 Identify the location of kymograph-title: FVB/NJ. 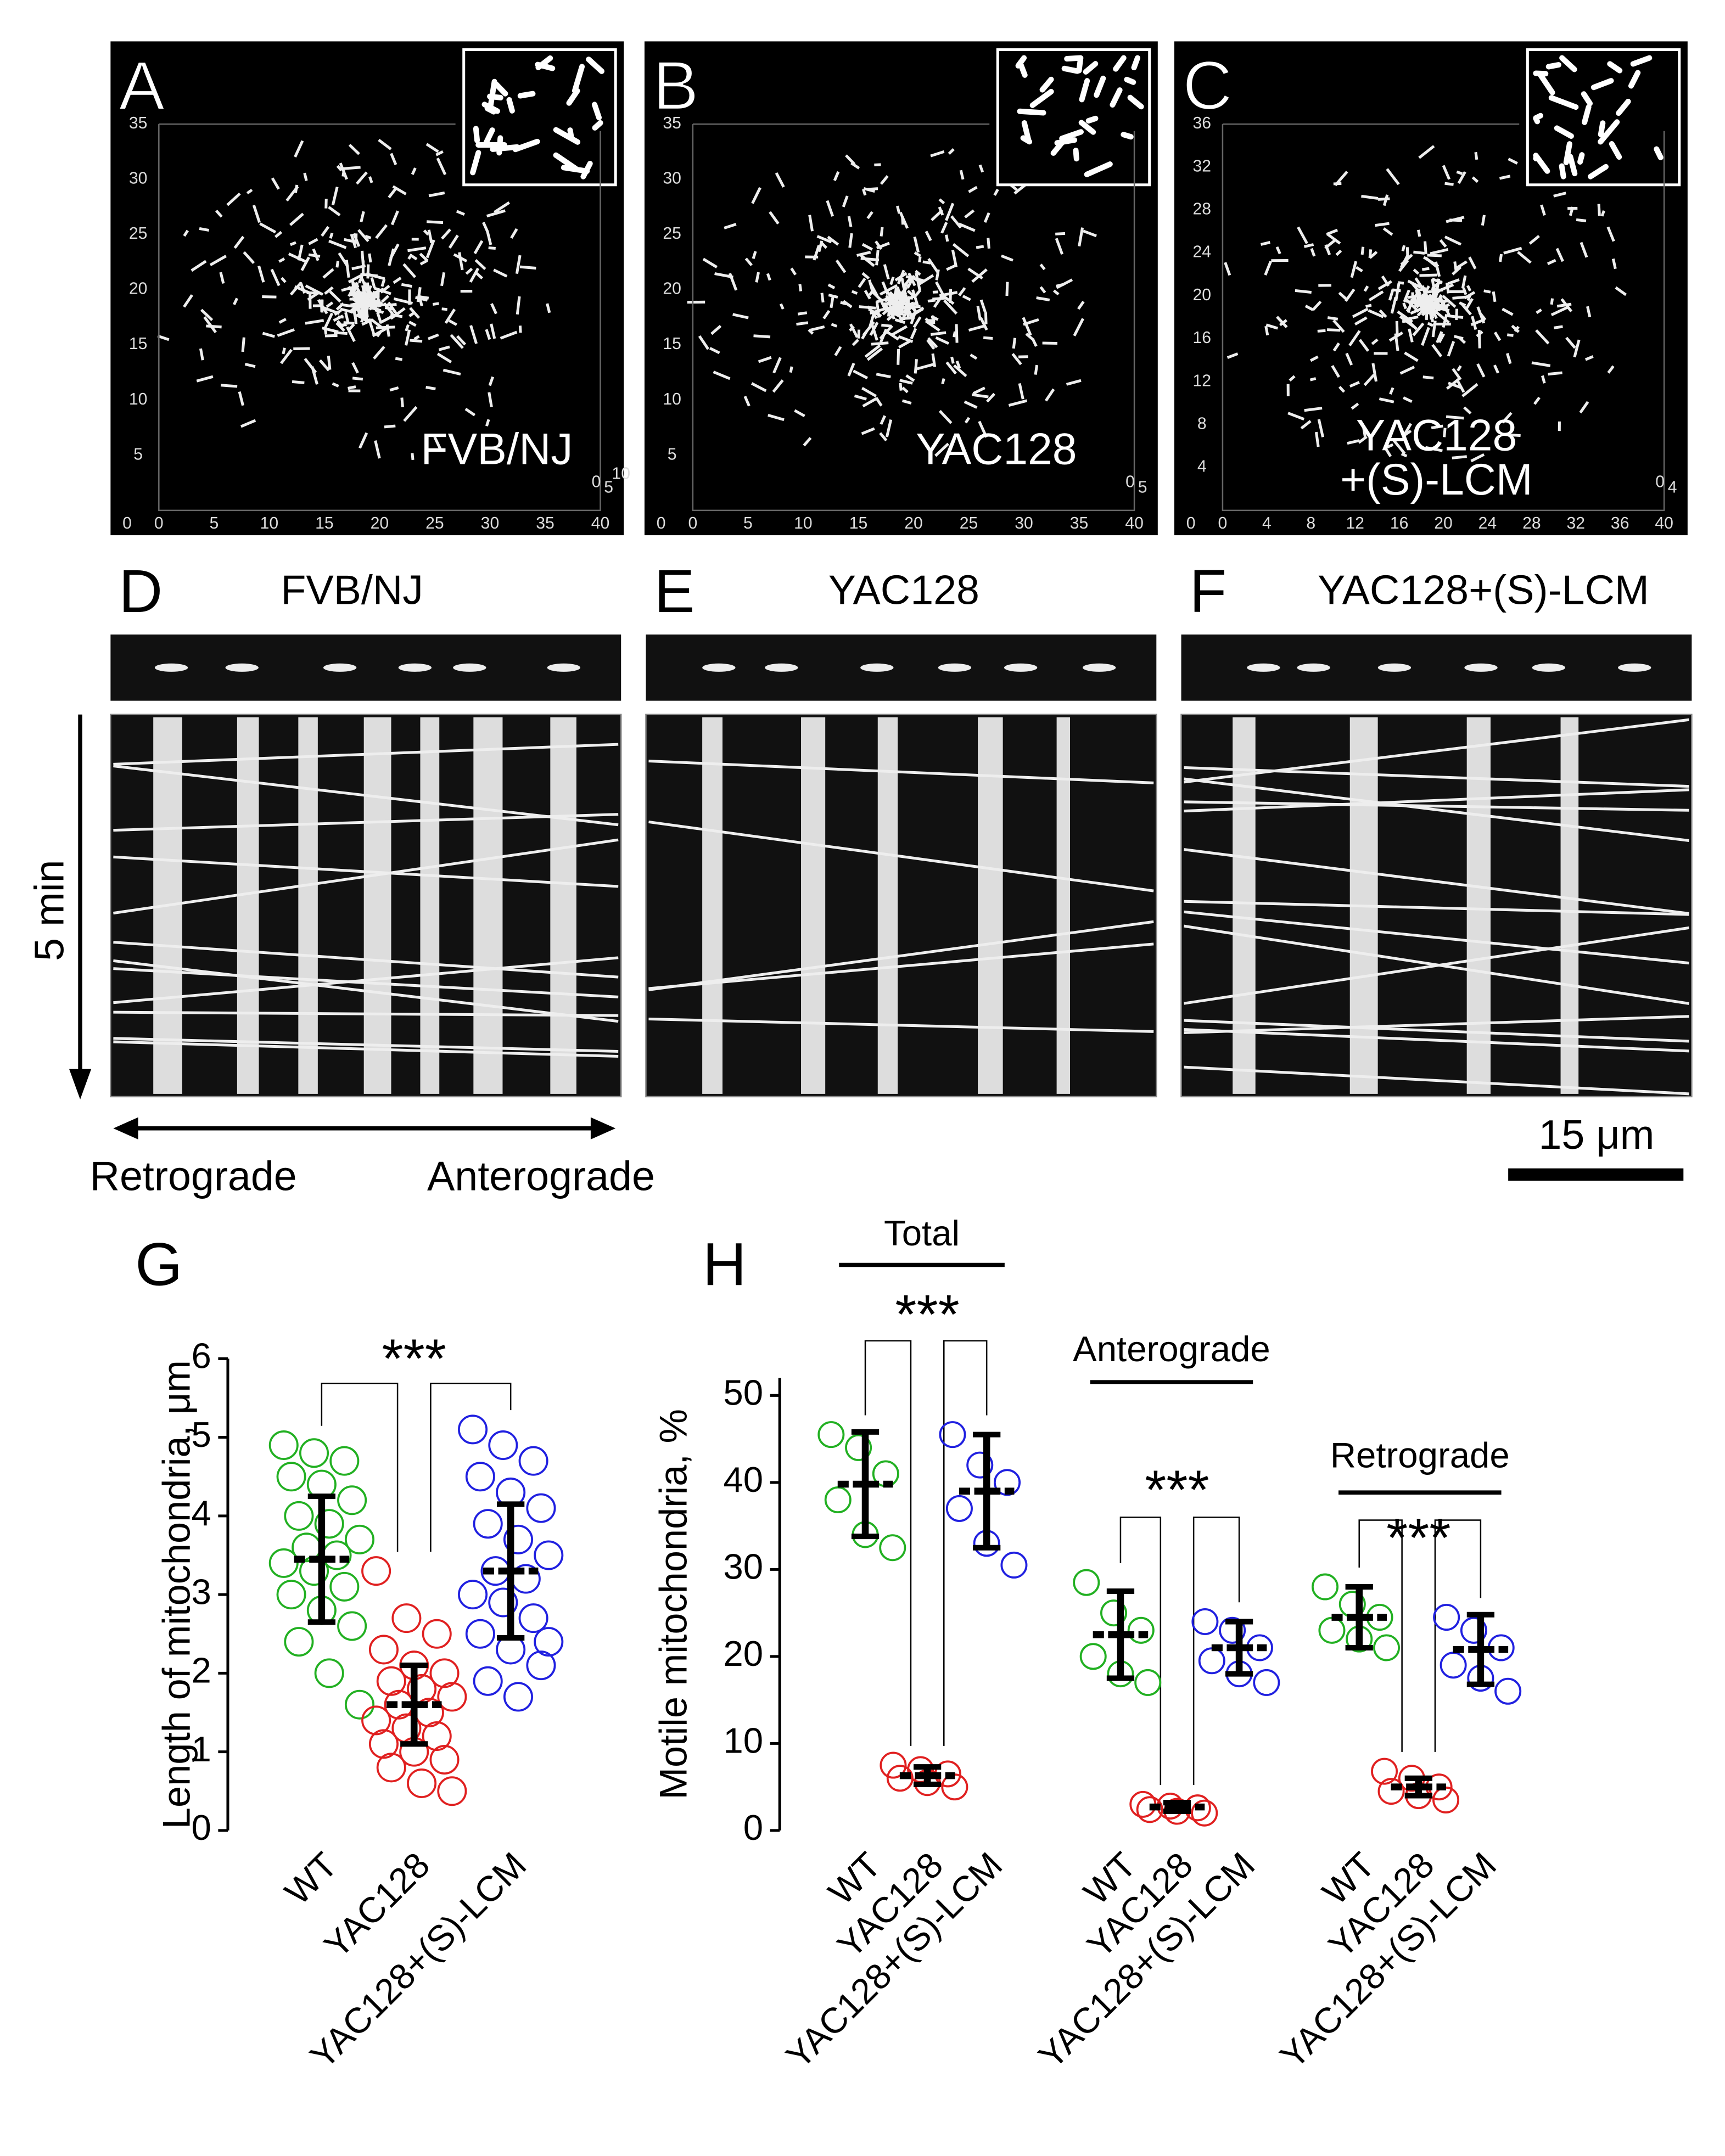
(352, 590).